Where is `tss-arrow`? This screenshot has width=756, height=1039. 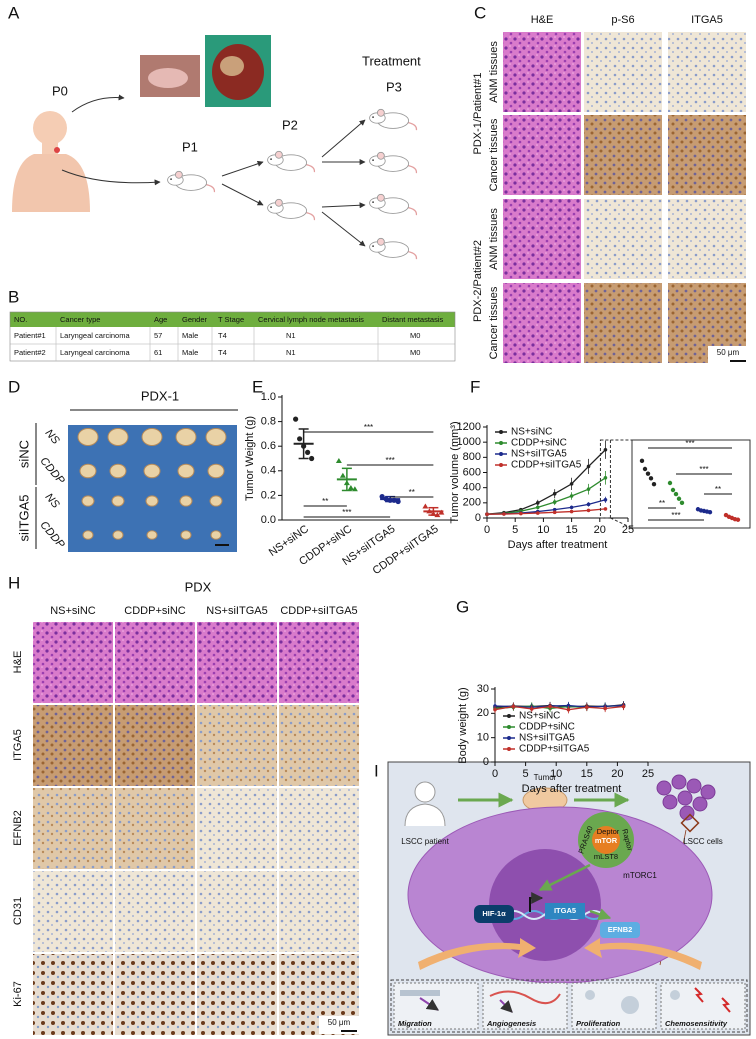 tss-arrow is located at coordinates (536, 902).